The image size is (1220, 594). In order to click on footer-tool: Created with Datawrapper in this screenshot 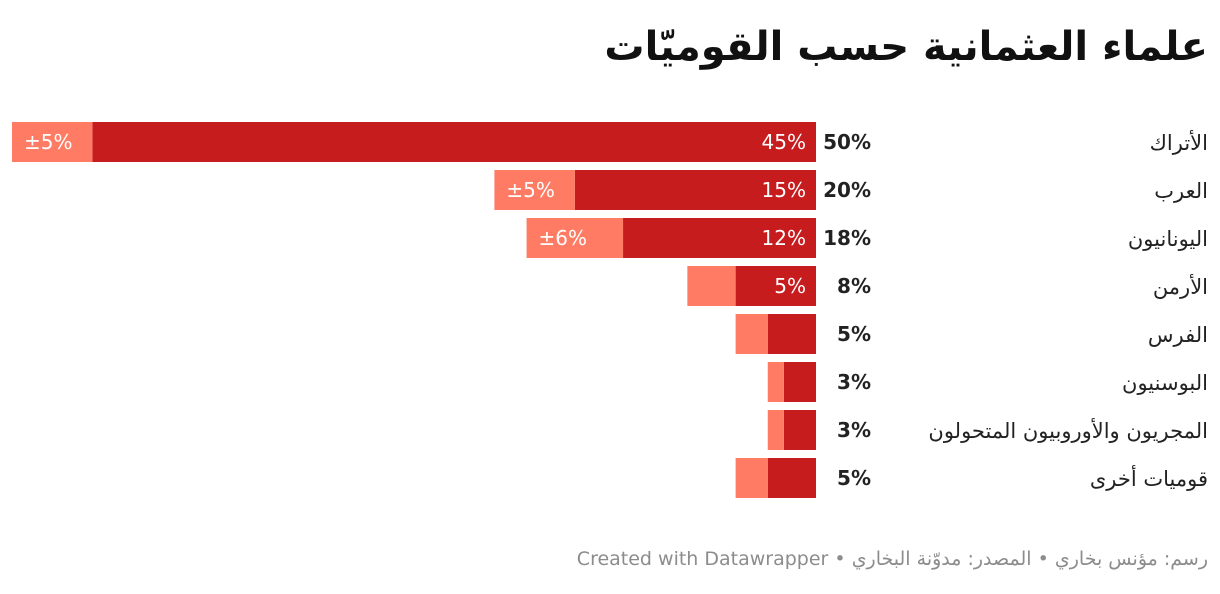, I will do `click(702, 559)`.